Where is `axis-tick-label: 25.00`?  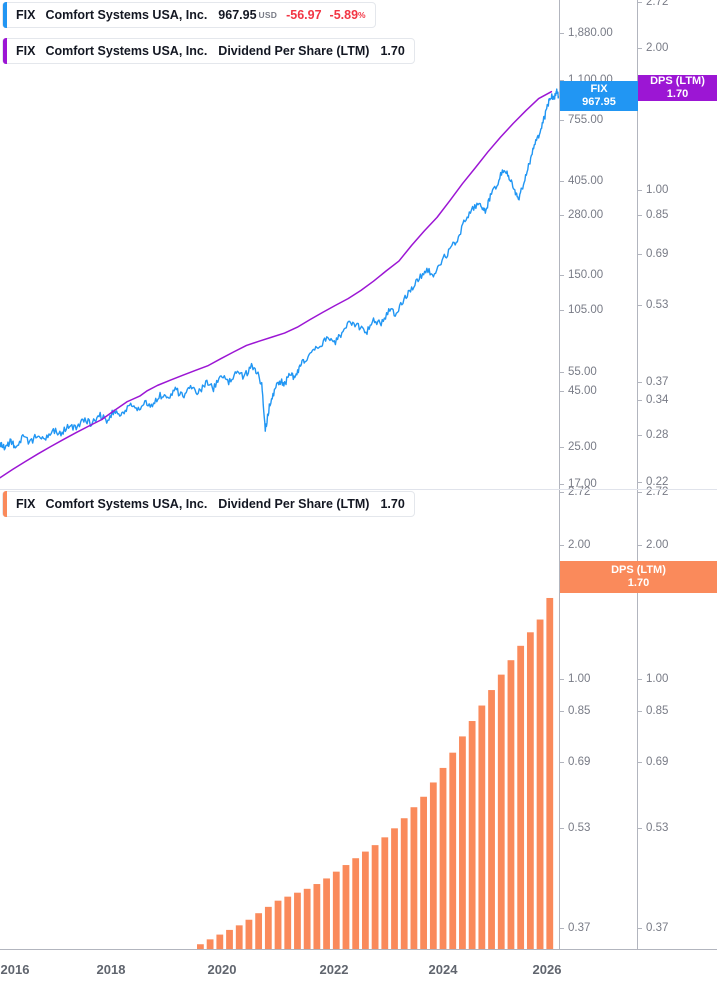 axis-tick-label: 25.00 is located at coordinates (582, 447).